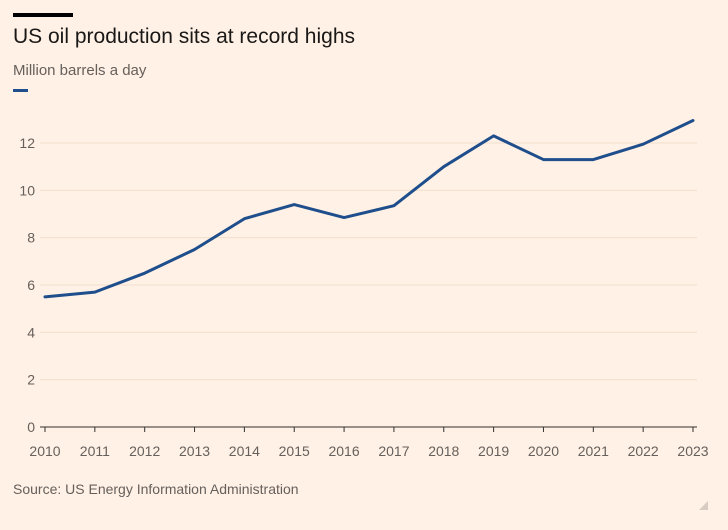 The width and height of the screenshot is (728, 530). What do you see at coordinates (31, 285) in the screenshot?
I see `y-tick-label: 6` at bounding box center [31, 285].